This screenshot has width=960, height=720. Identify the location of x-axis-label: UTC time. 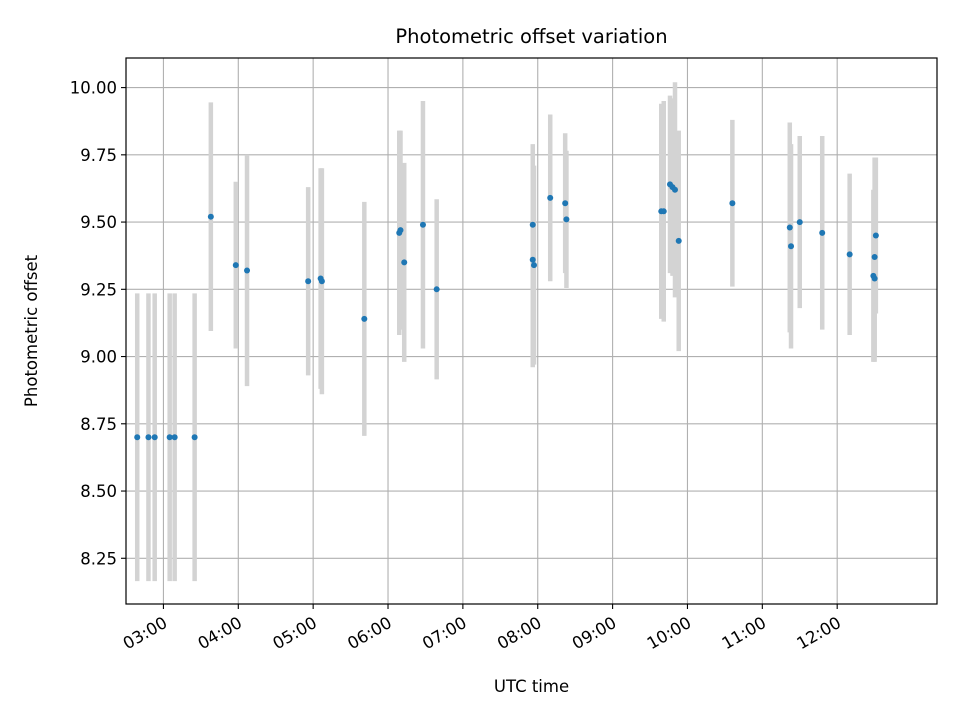
(531, 686).